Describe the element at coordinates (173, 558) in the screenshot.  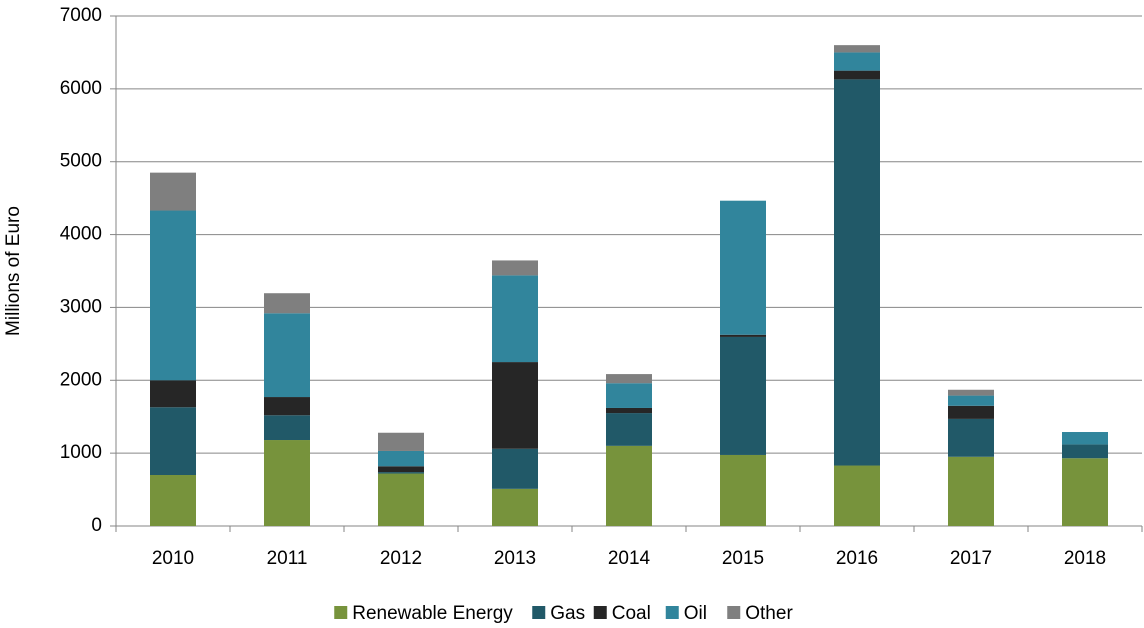
I see `x-tick-label: 2010` at that location.